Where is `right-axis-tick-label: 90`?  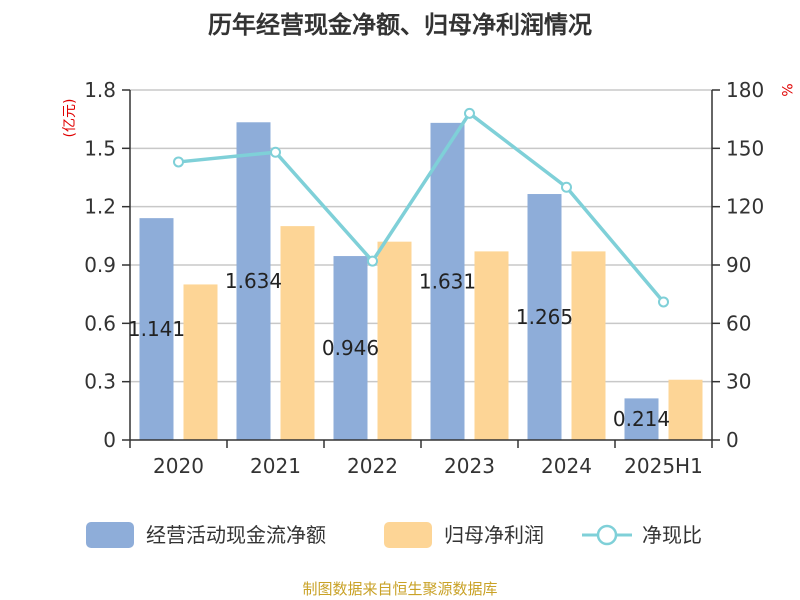 right-axis-tick-label: 90 is located at coordinates (738, 265).